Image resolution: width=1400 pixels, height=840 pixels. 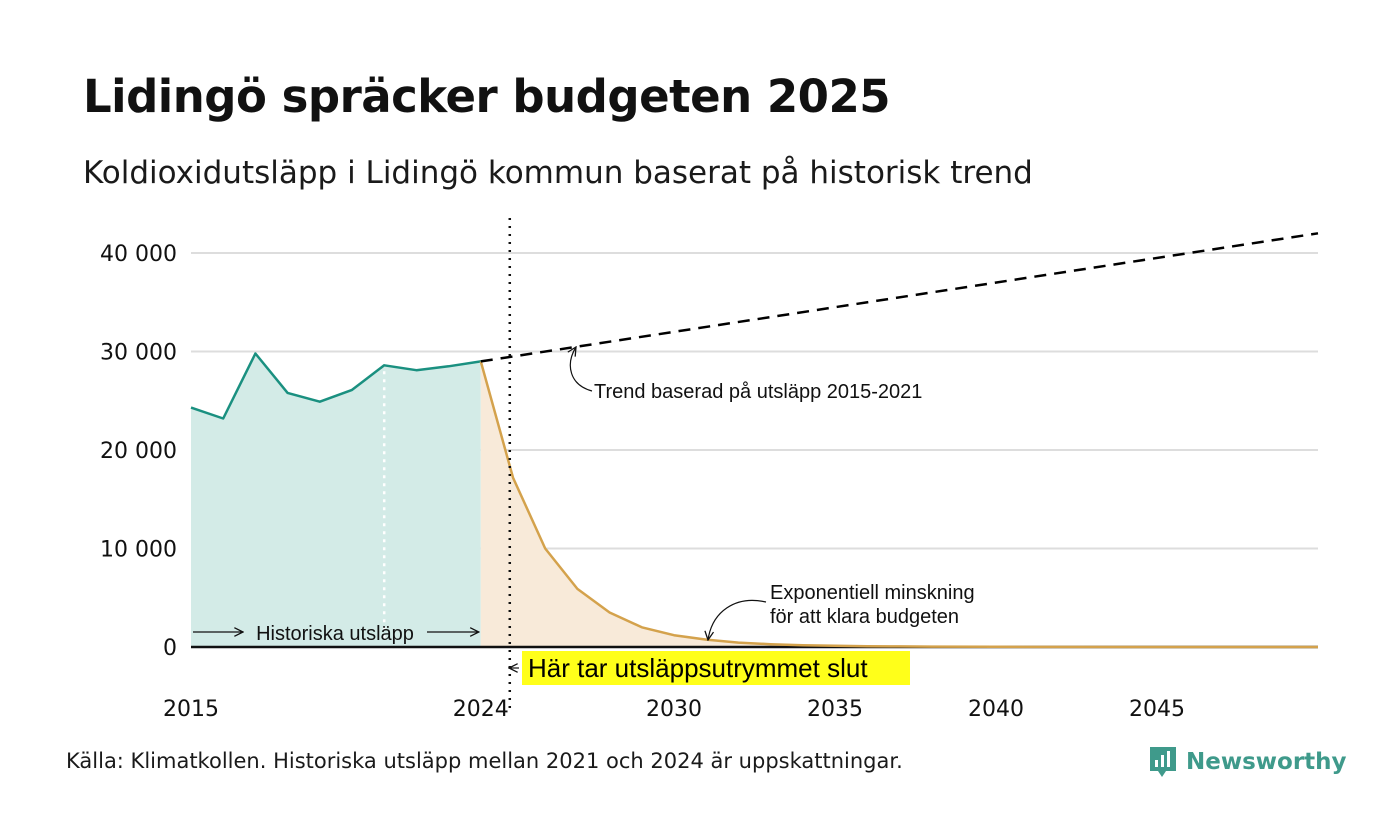 What do you see at coordinates (899, 297) in the screenshot?
I see `trend-line` at bounding box center [899, 297].